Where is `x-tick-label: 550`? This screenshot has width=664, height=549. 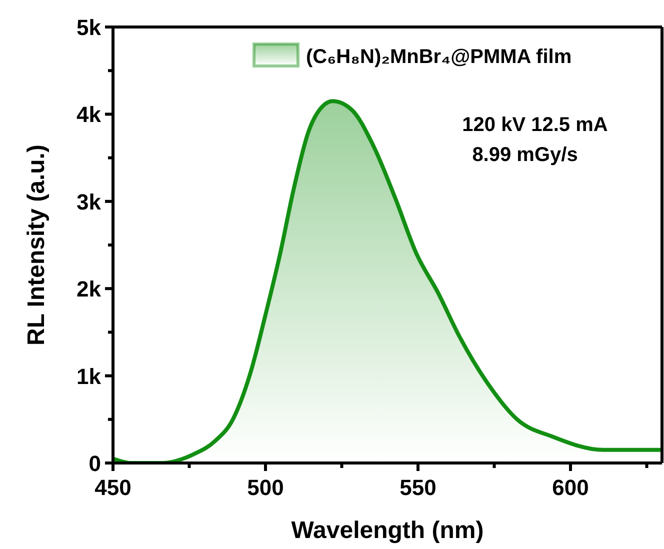 x-tick-label: 550 is located at coordinates (418, 487).